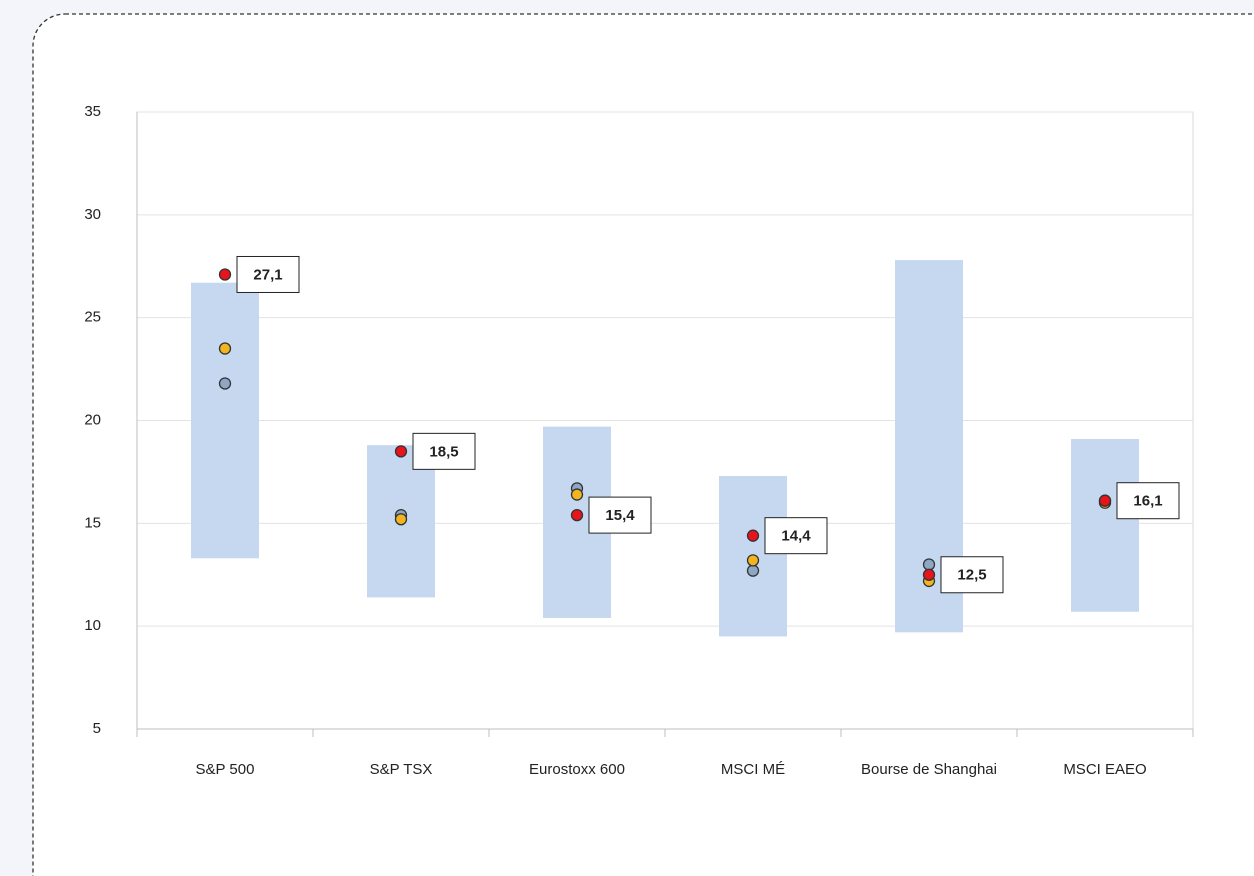 The image size is (1254, 876). What do you see at coordinates (92, 214) in the screenshot?
I see `y-tick-label: 30` at bounding box center [92, 214].